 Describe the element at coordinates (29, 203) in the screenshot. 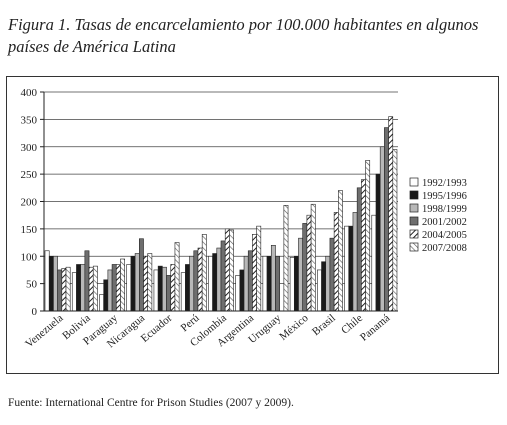

I see `y-tick-label: 200` at that location.